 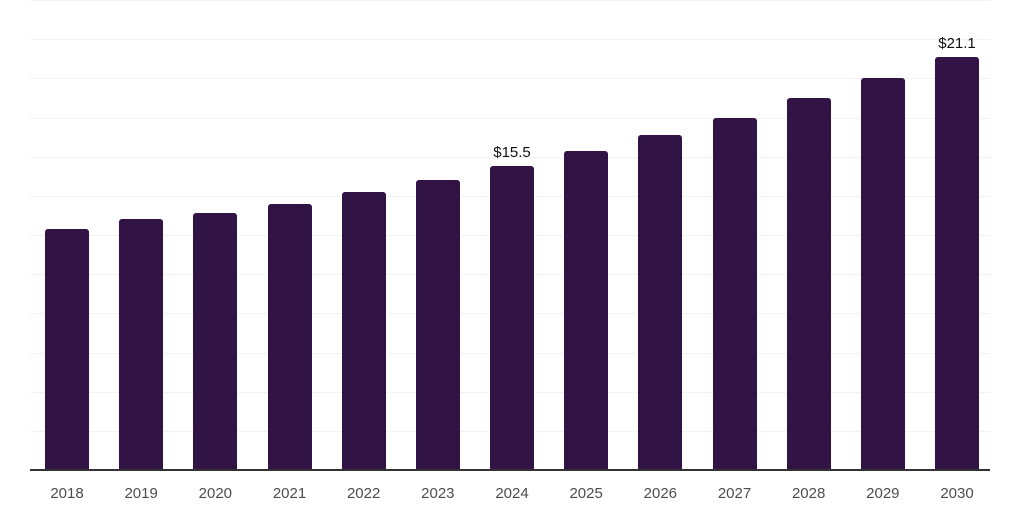 I want to click on bar-2026, so click(x=660, y=302).